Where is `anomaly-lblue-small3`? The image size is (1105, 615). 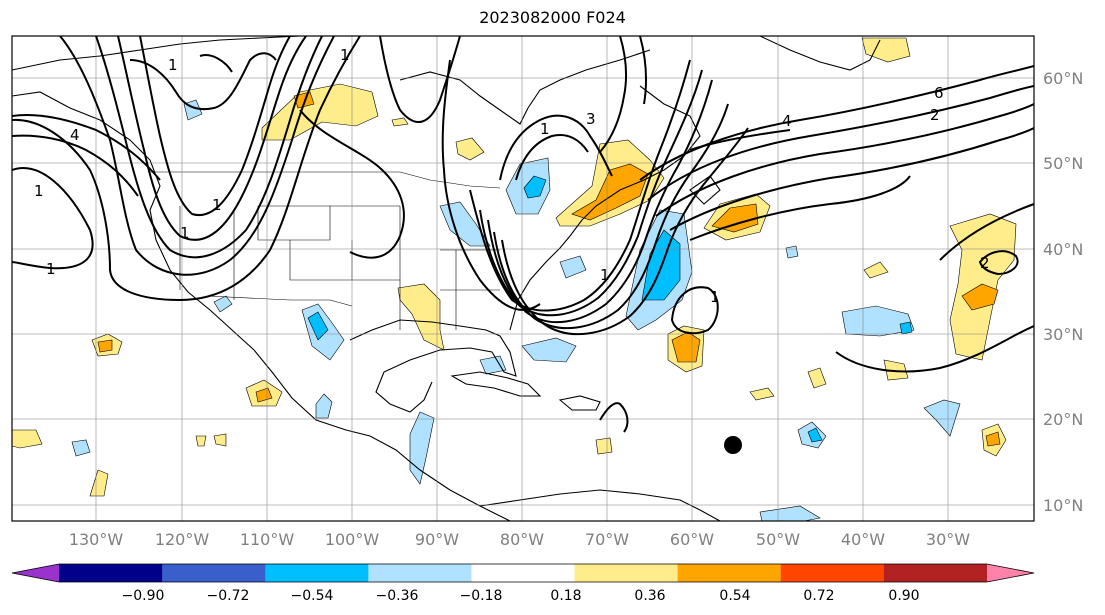 anomaly-lblue-small3 is located at coordinates (81, 448).